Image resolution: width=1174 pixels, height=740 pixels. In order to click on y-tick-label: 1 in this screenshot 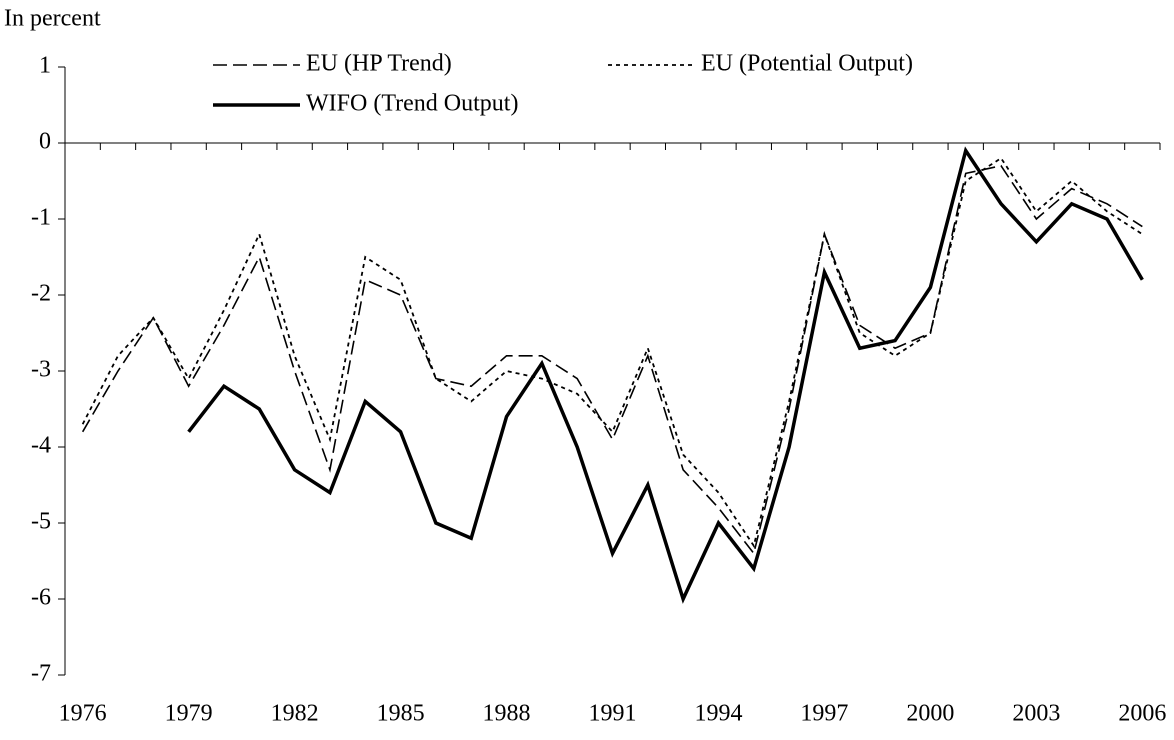, I will do `click(45, 66)`.